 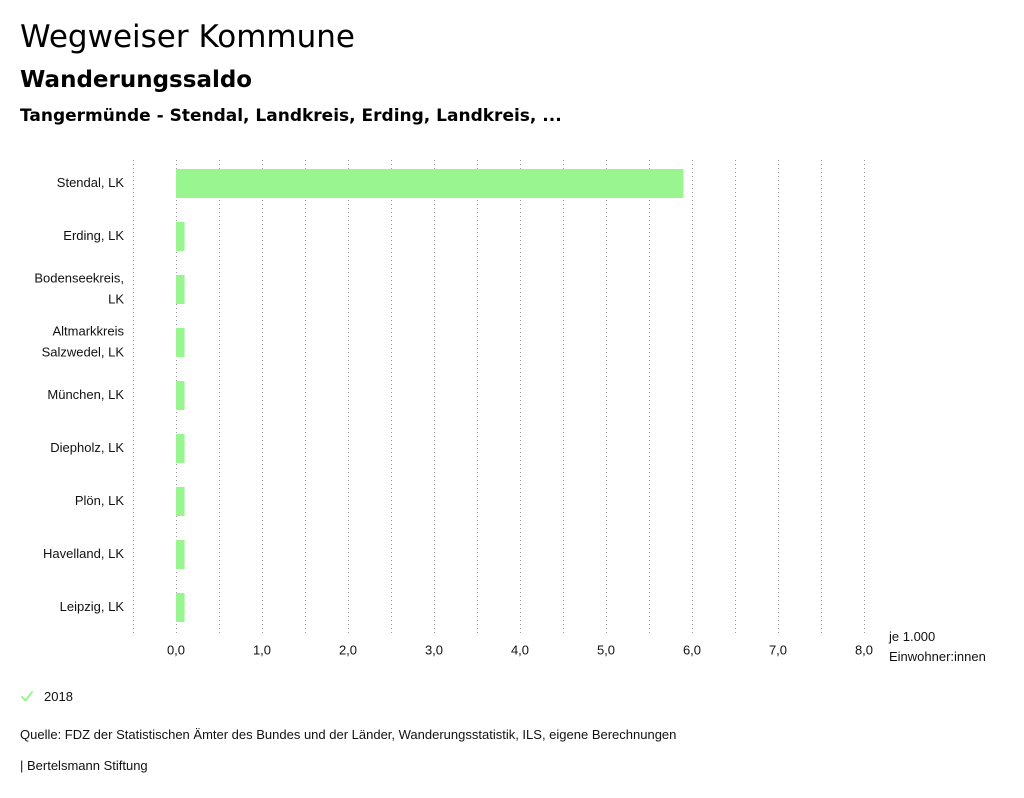 What do you see at coordinates (692, 649) in the screenshot?
I see `x-tick-label: 6,0` at bounding box center [692, 649].